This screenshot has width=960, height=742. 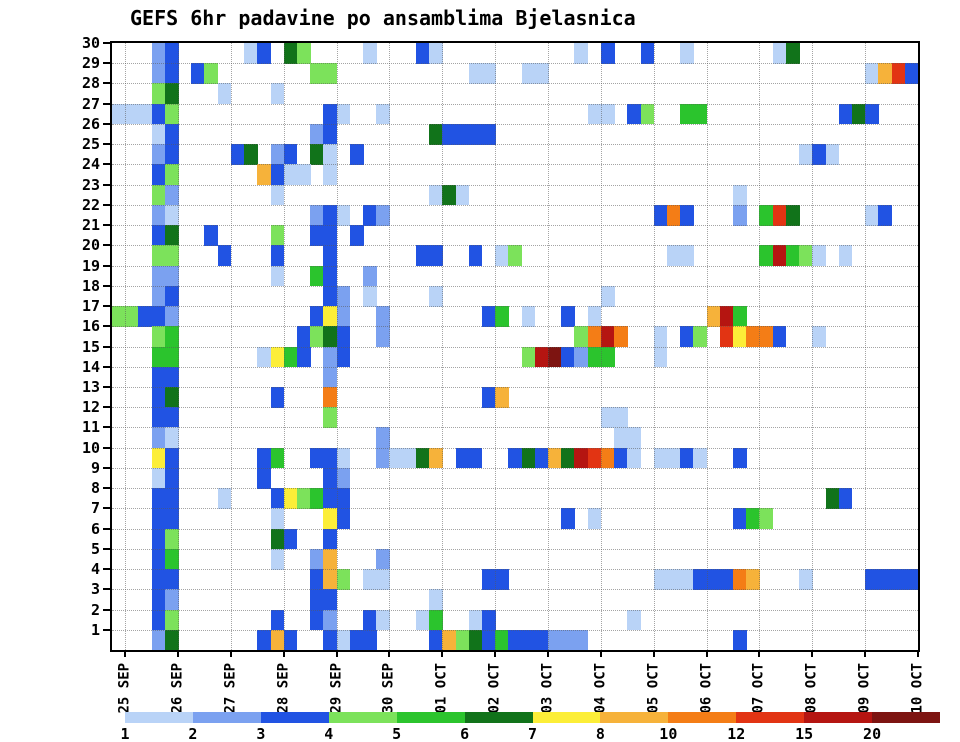 I want to click on y-tick-label: 24, so click(x=90, y=164).